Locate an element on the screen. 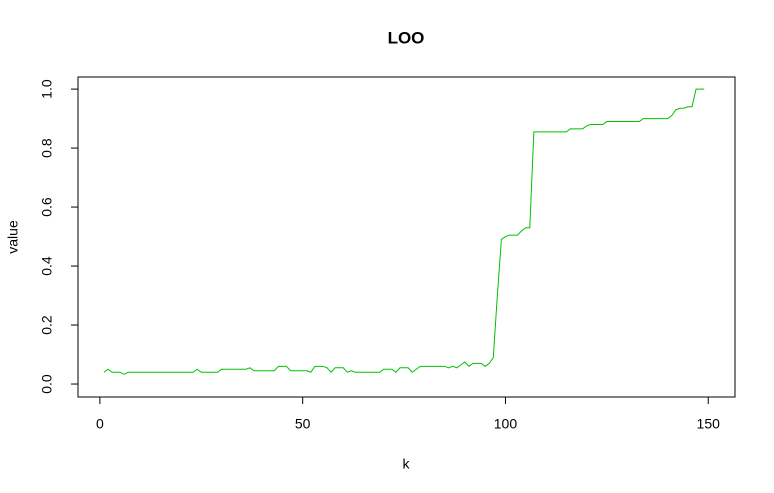  x-tick-label: 100 is located at coordinates (506, 424).